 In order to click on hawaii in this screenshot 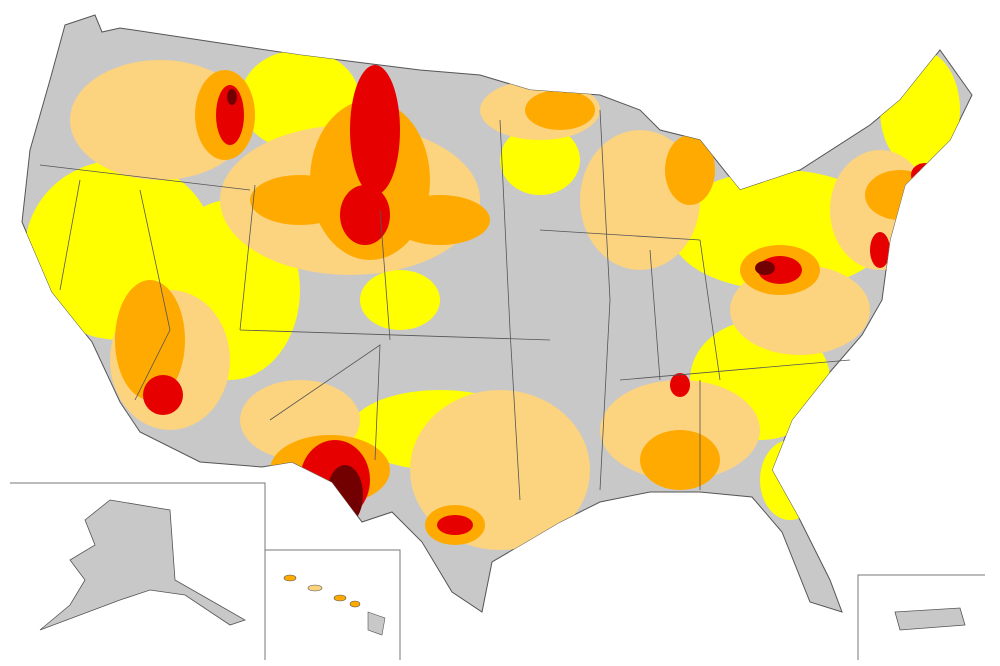, I will do `click(334, 605)`.